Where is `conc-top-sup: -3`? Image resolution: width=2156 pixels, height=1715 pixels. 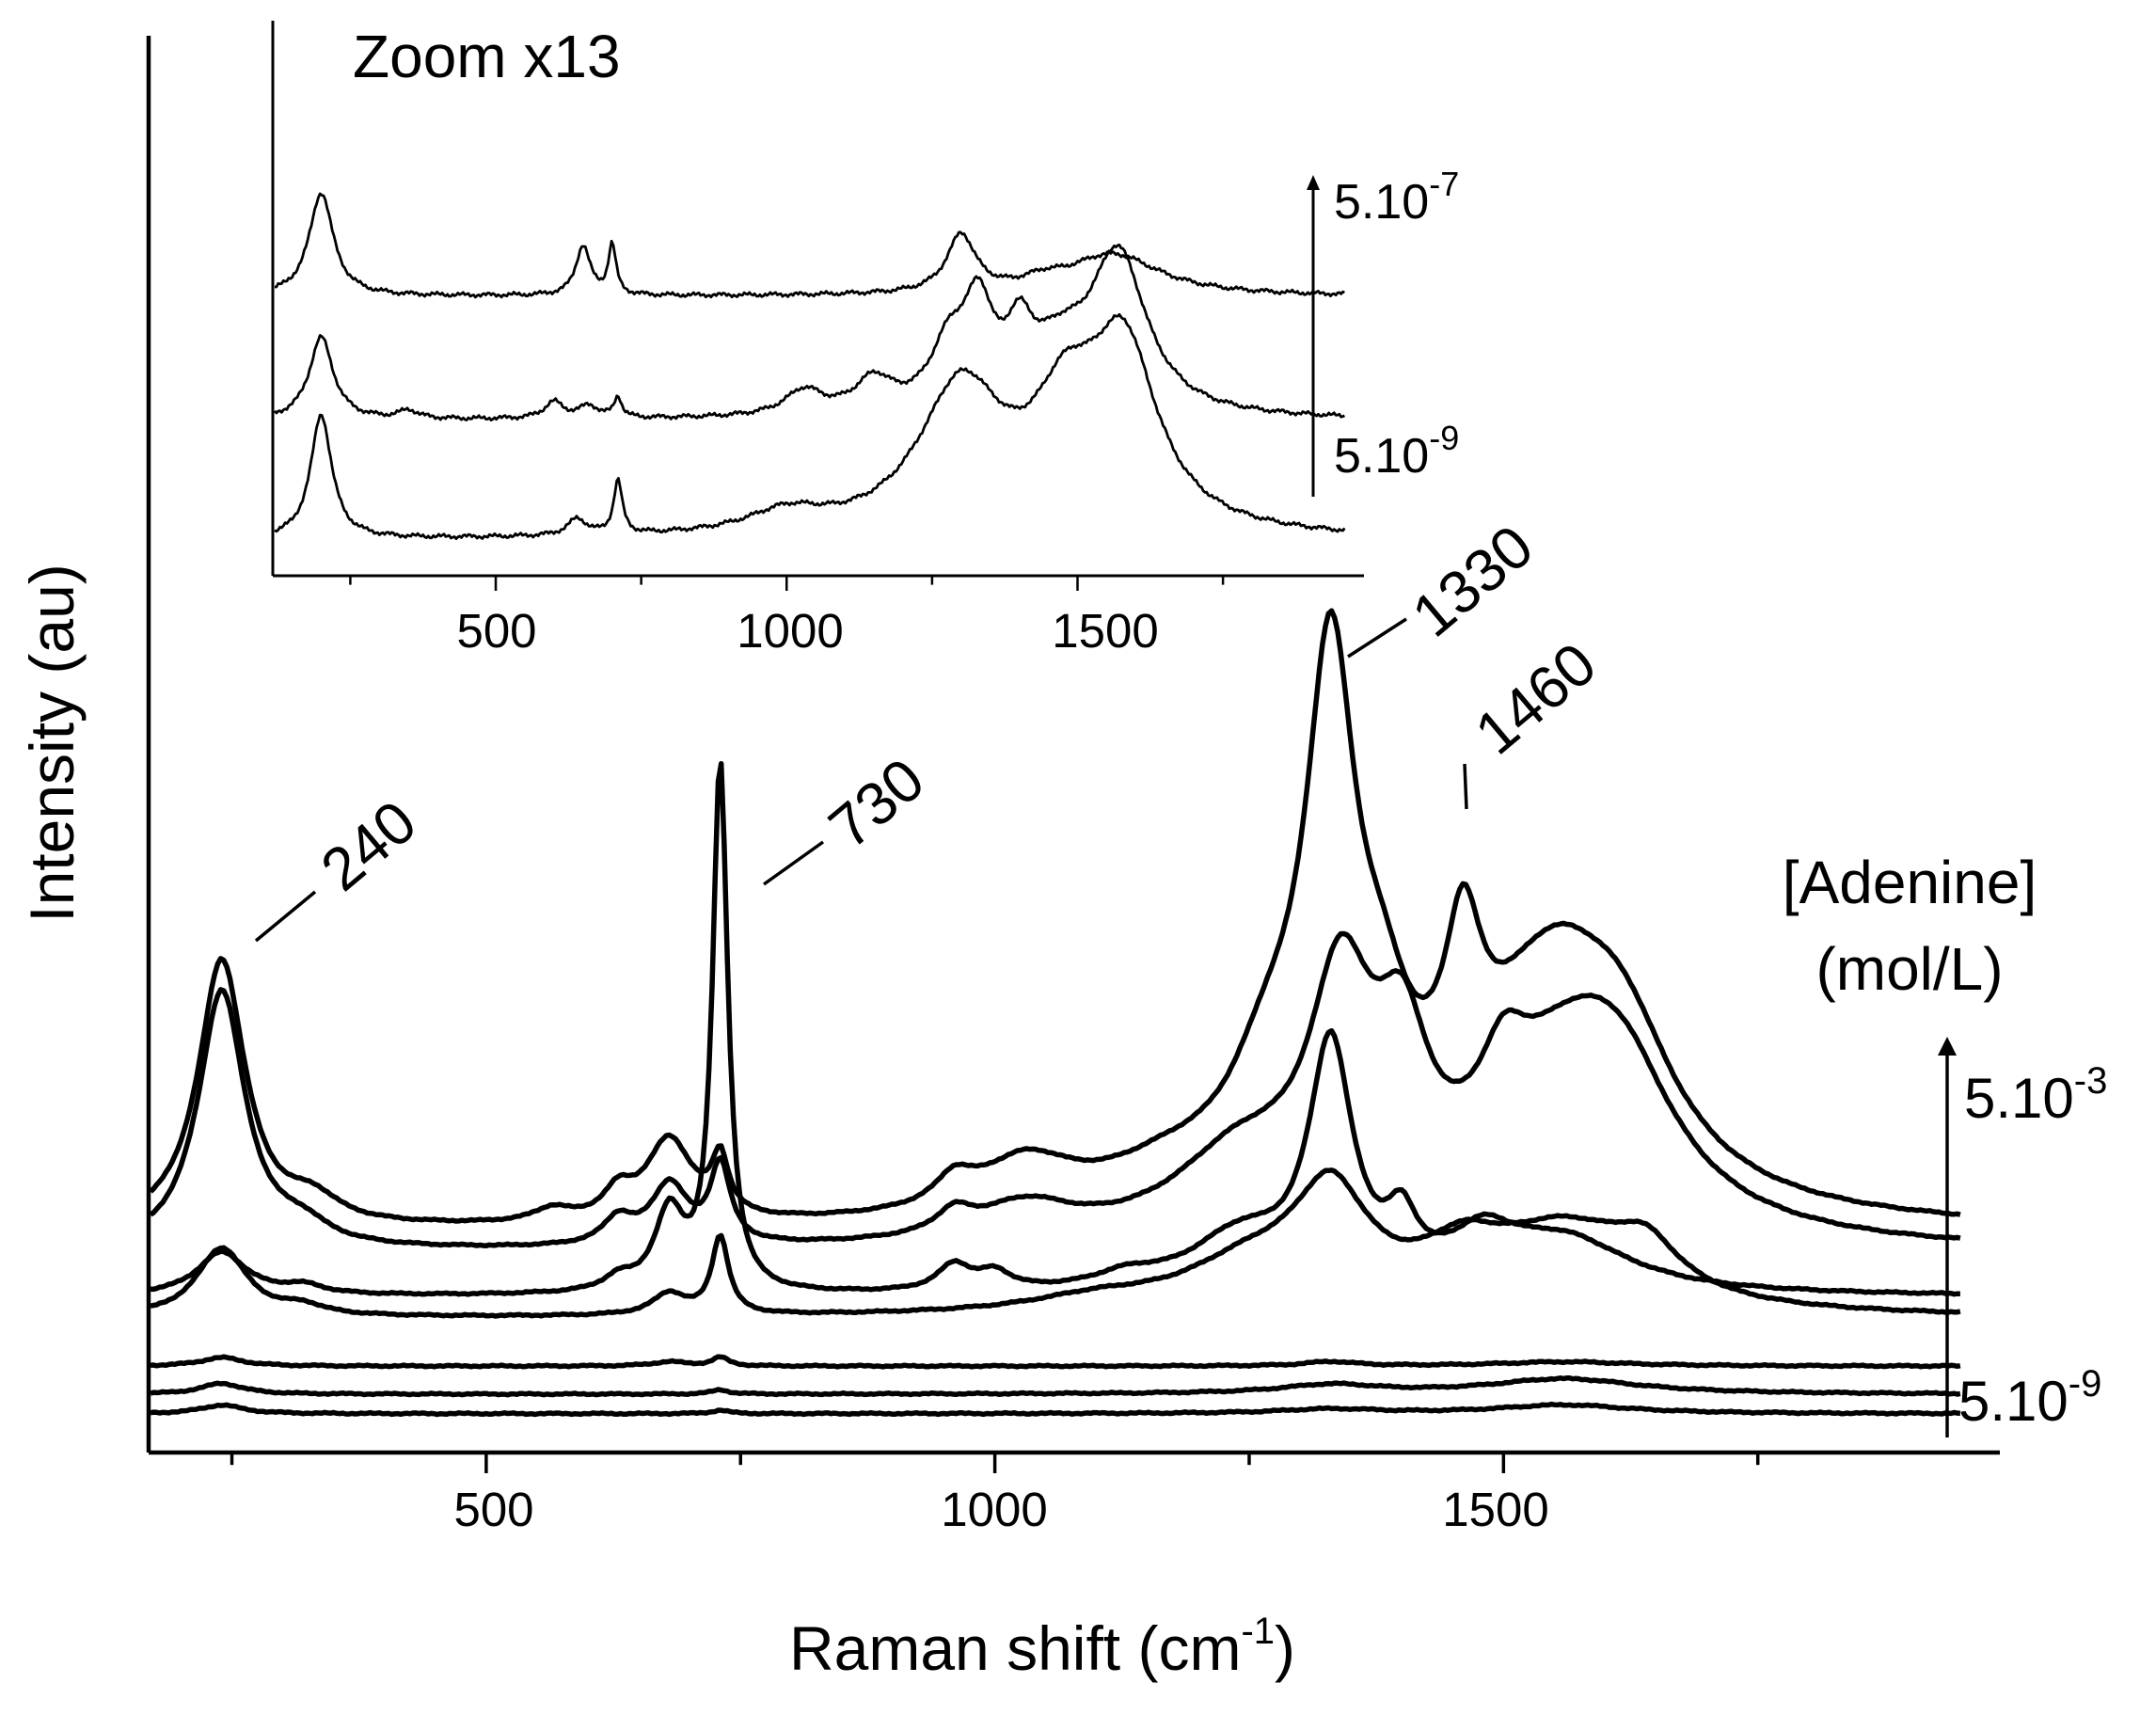
conc-top-sup: -3 is located at coordinates (2091, 1081).